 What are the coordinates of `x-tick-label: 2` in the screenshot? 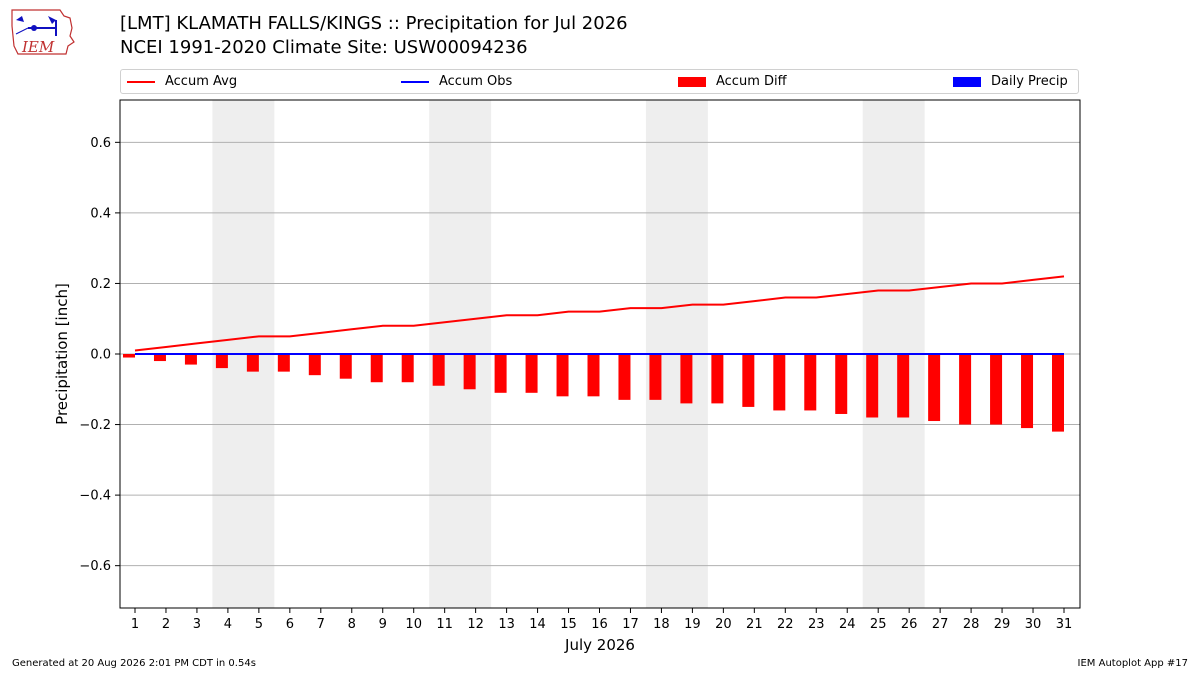 It's located at (166, 624).